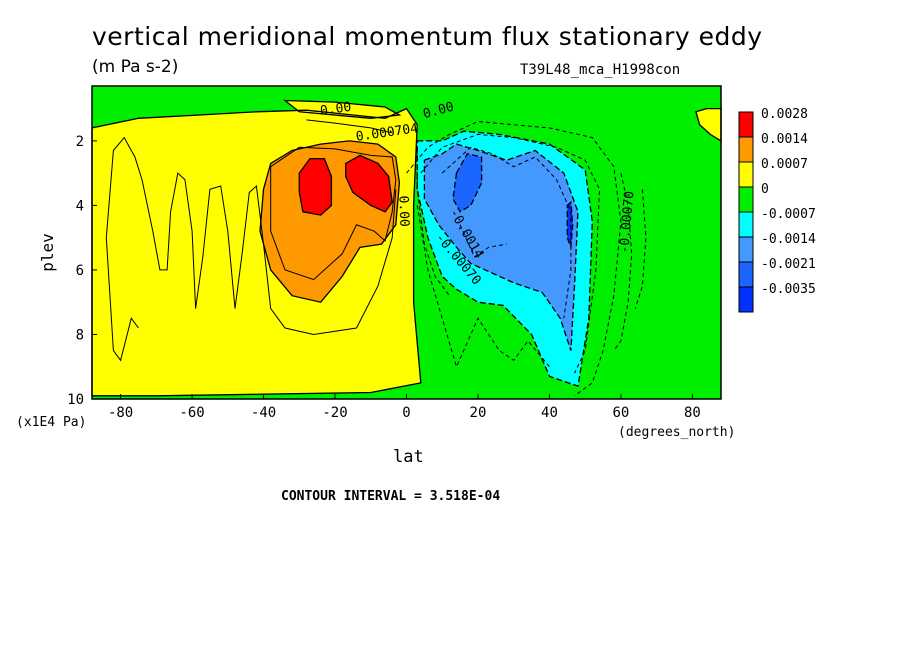  I want to click on contour-interval: CONTOUR INTERVAL = 3.518E-04, so click(391, 496).